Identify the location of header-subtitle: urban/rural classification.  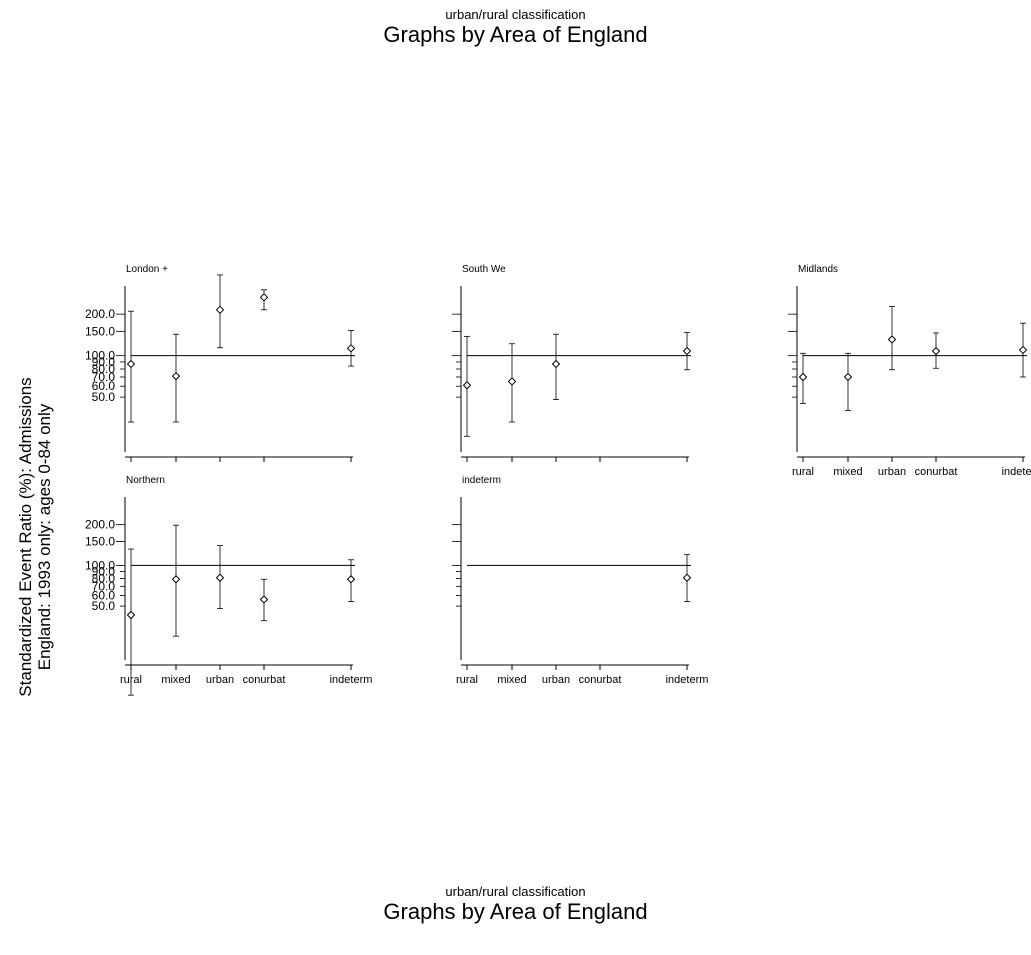
(515, 14).